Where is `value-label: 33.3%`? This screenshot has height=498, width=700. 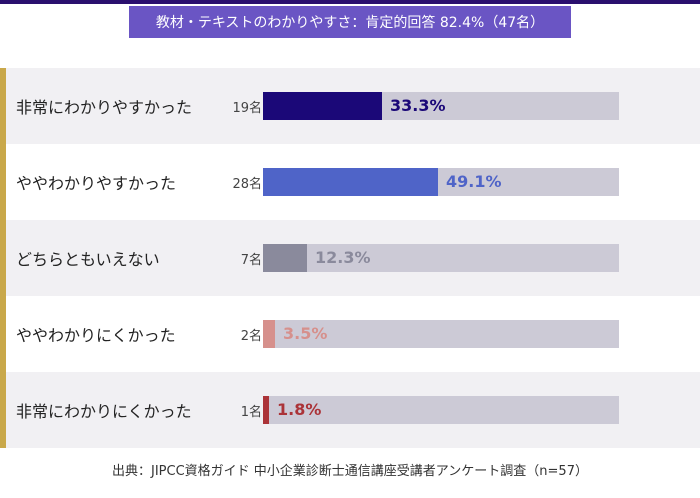
value-label: 33.3% is located at coordinates (418, 105).